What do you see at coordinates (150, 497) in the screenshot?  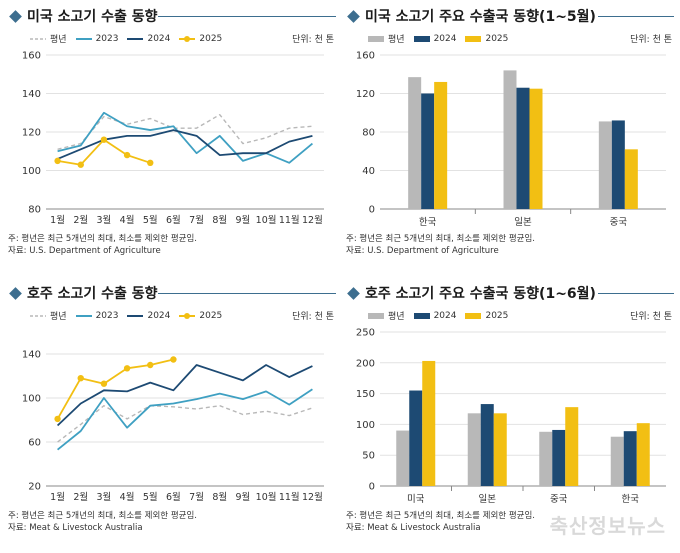 I see `x-tick-label: 5월` at bounding box center [150, 497].